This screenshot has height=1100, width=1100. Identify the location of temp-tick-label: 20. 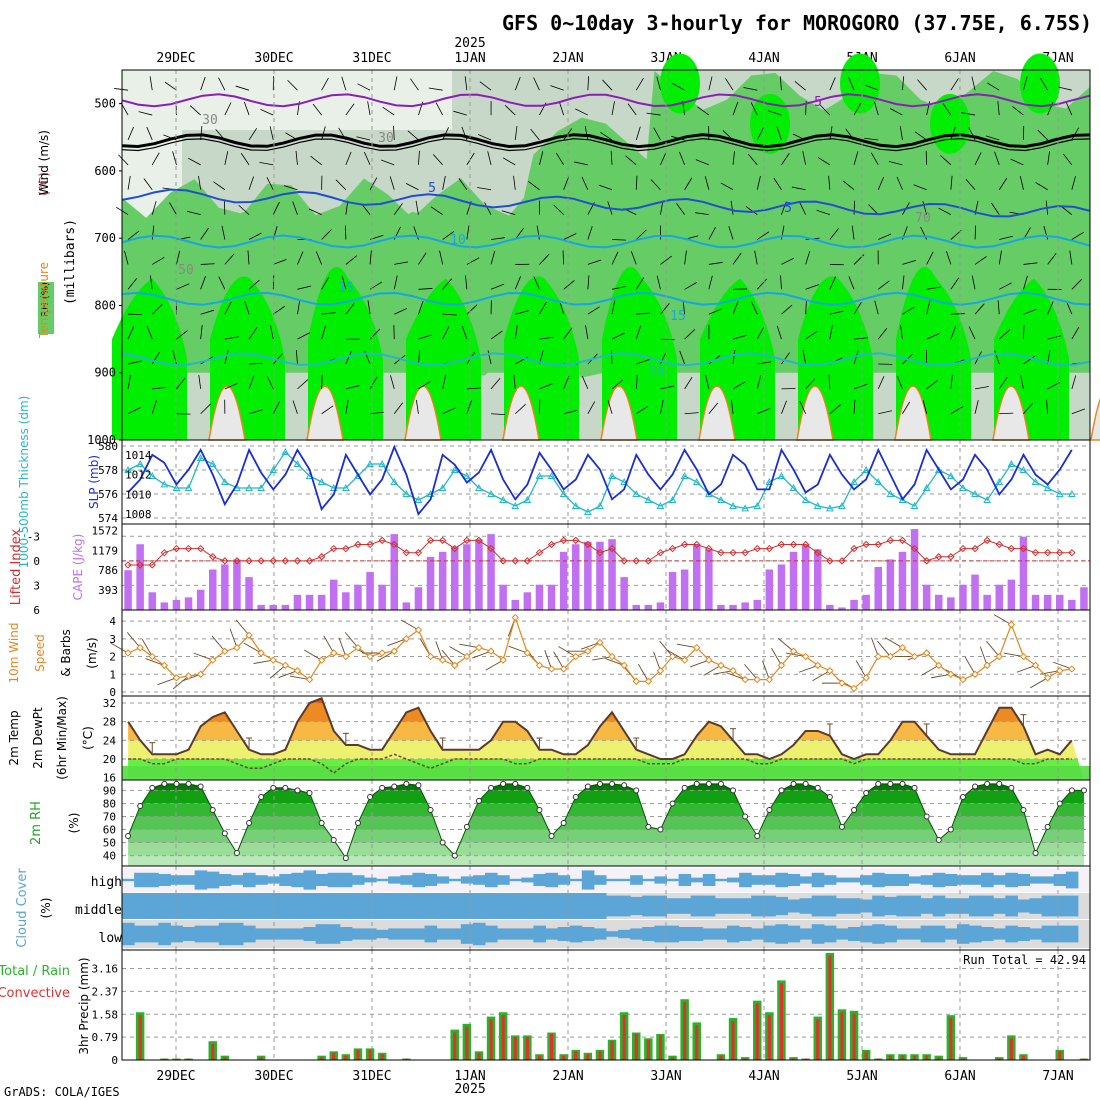
(109, 759).